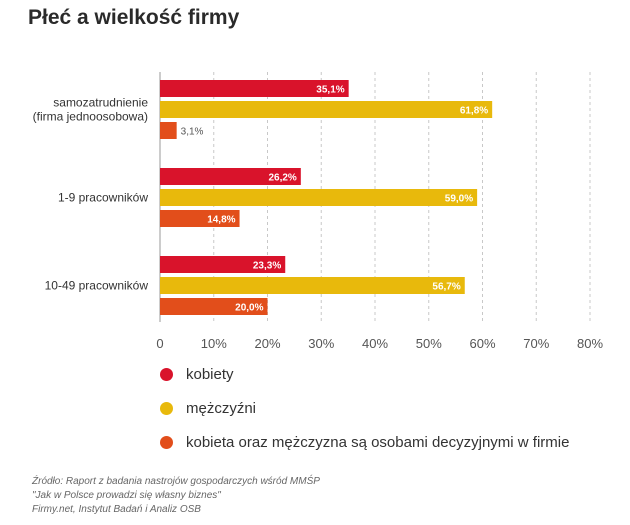  What do you see at coordinates (210, 374) in the screenshot?
I see `legend-label-kobiety: kobiety` at bounding box center [210, 374].